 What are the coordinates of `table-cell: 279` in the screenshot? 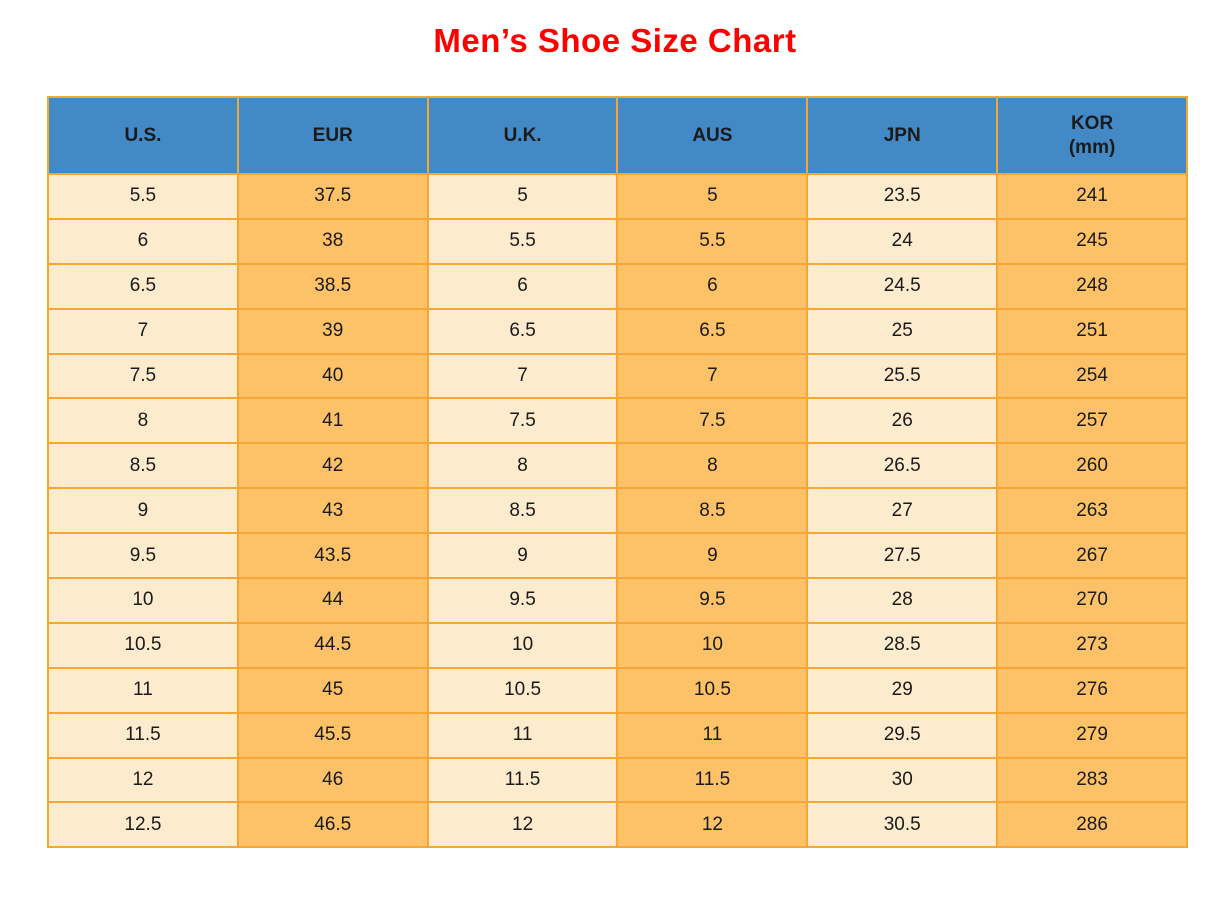 It's located at (1092, 735).